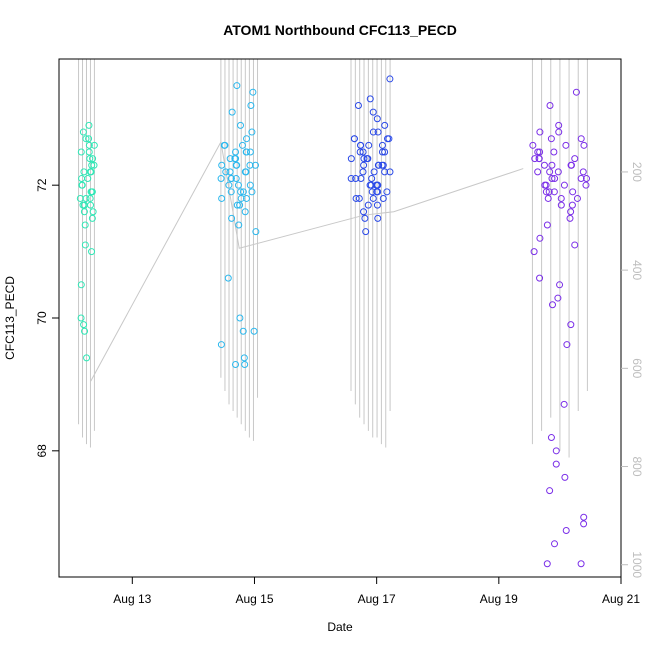 The width and height of the screenshot is (650, 650). Describe the element at coordinates (47, 318) in the screenshot. I see `y-axis: 68 70 72` at that location.